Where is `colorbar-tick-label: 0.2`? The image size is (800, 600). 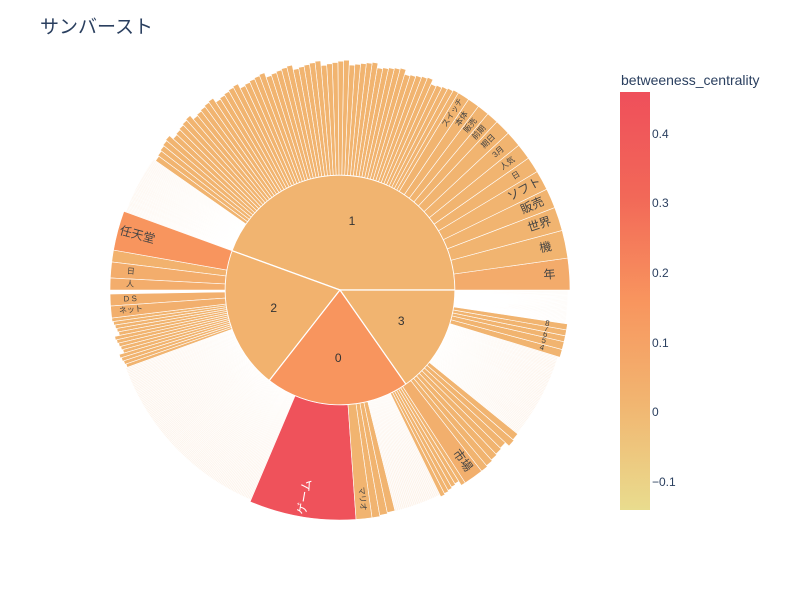 colorbar-tick-label: 0.2 is located at coordinates (660, 273).